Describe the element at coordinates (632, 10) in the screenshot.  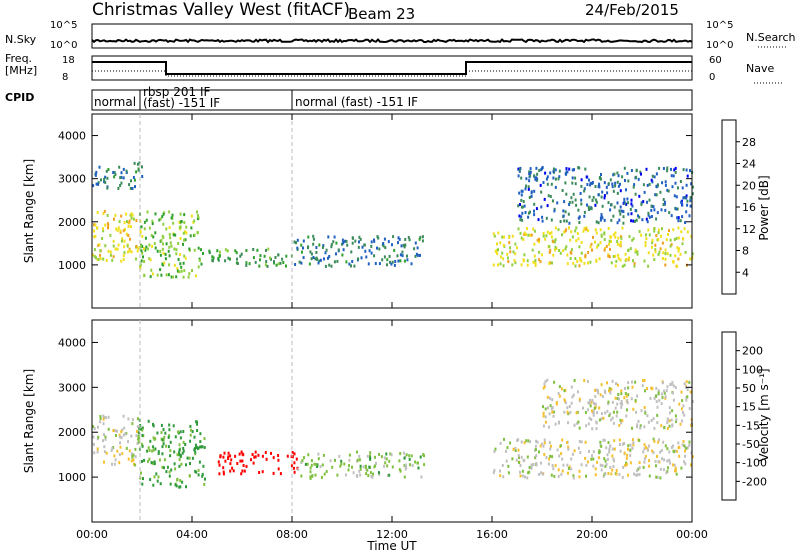
I see `date-label: 24/Feb/2015` at that location.